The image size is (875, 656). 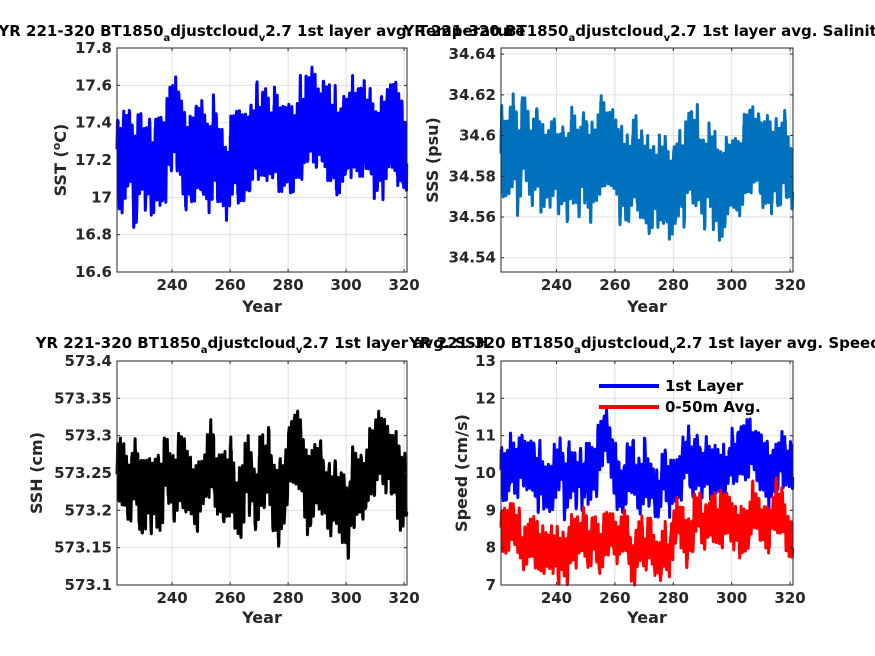 I want to click on y-tick-label: 17.6, so click(x=93, y=85).